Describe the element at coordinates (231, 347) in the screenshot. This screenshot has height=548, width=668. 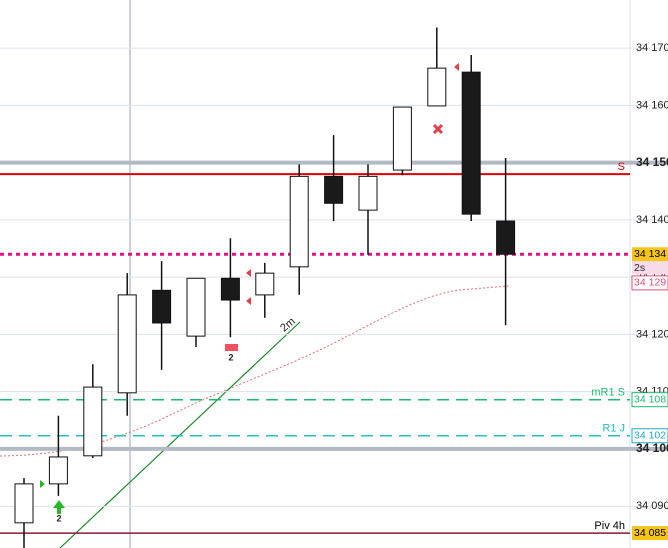
I see `signal-marker` at that location.